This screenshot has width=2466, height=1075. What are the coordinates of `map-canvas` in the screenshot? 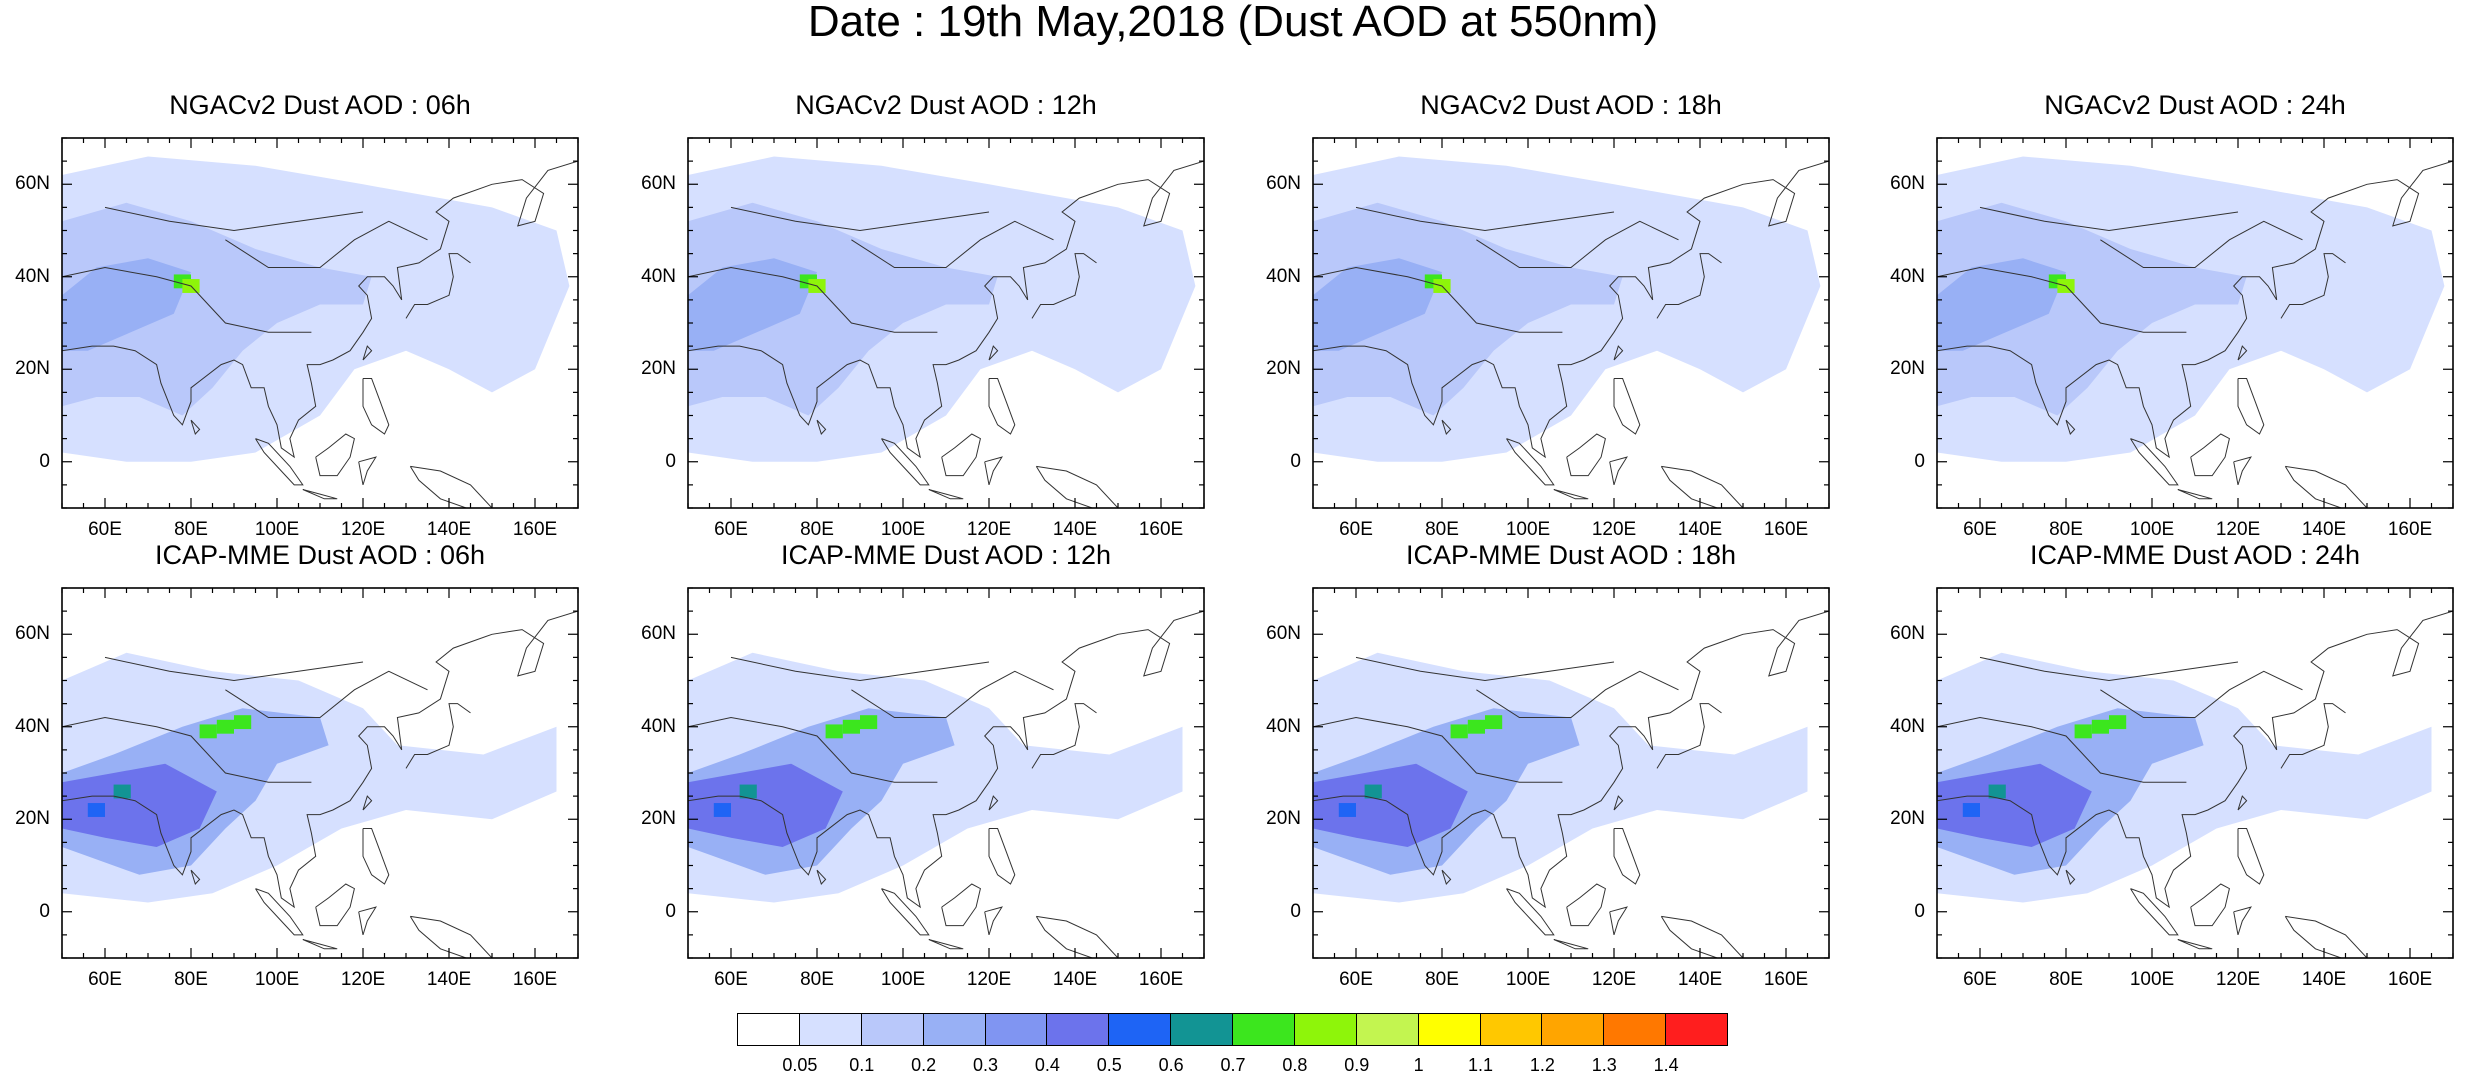 It's located at (2195, 323).